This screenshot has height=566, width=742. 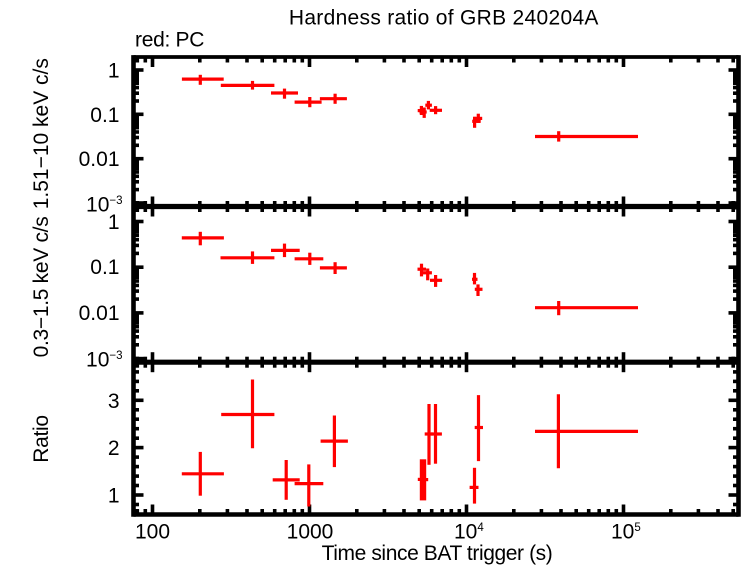 What do you see at coordinates (114, 401) in the screenshot?
I see `svg-text: 3` at bounding box center [114, 401].